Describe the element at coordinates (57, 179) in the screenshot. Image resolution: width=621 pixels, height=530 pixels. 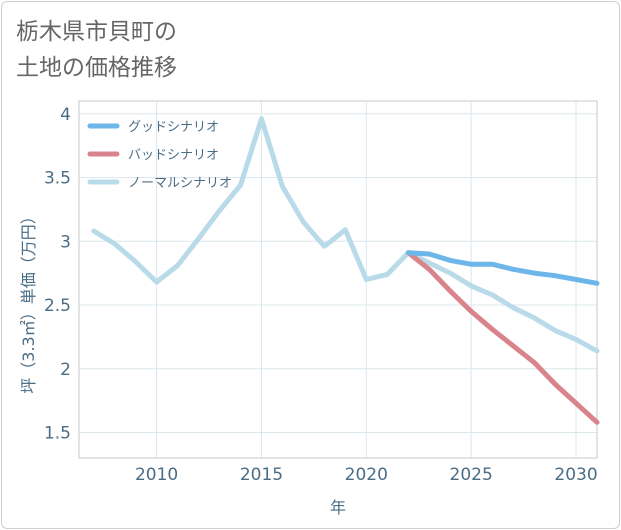
I see `y-tick-label: 3.5` at that location.